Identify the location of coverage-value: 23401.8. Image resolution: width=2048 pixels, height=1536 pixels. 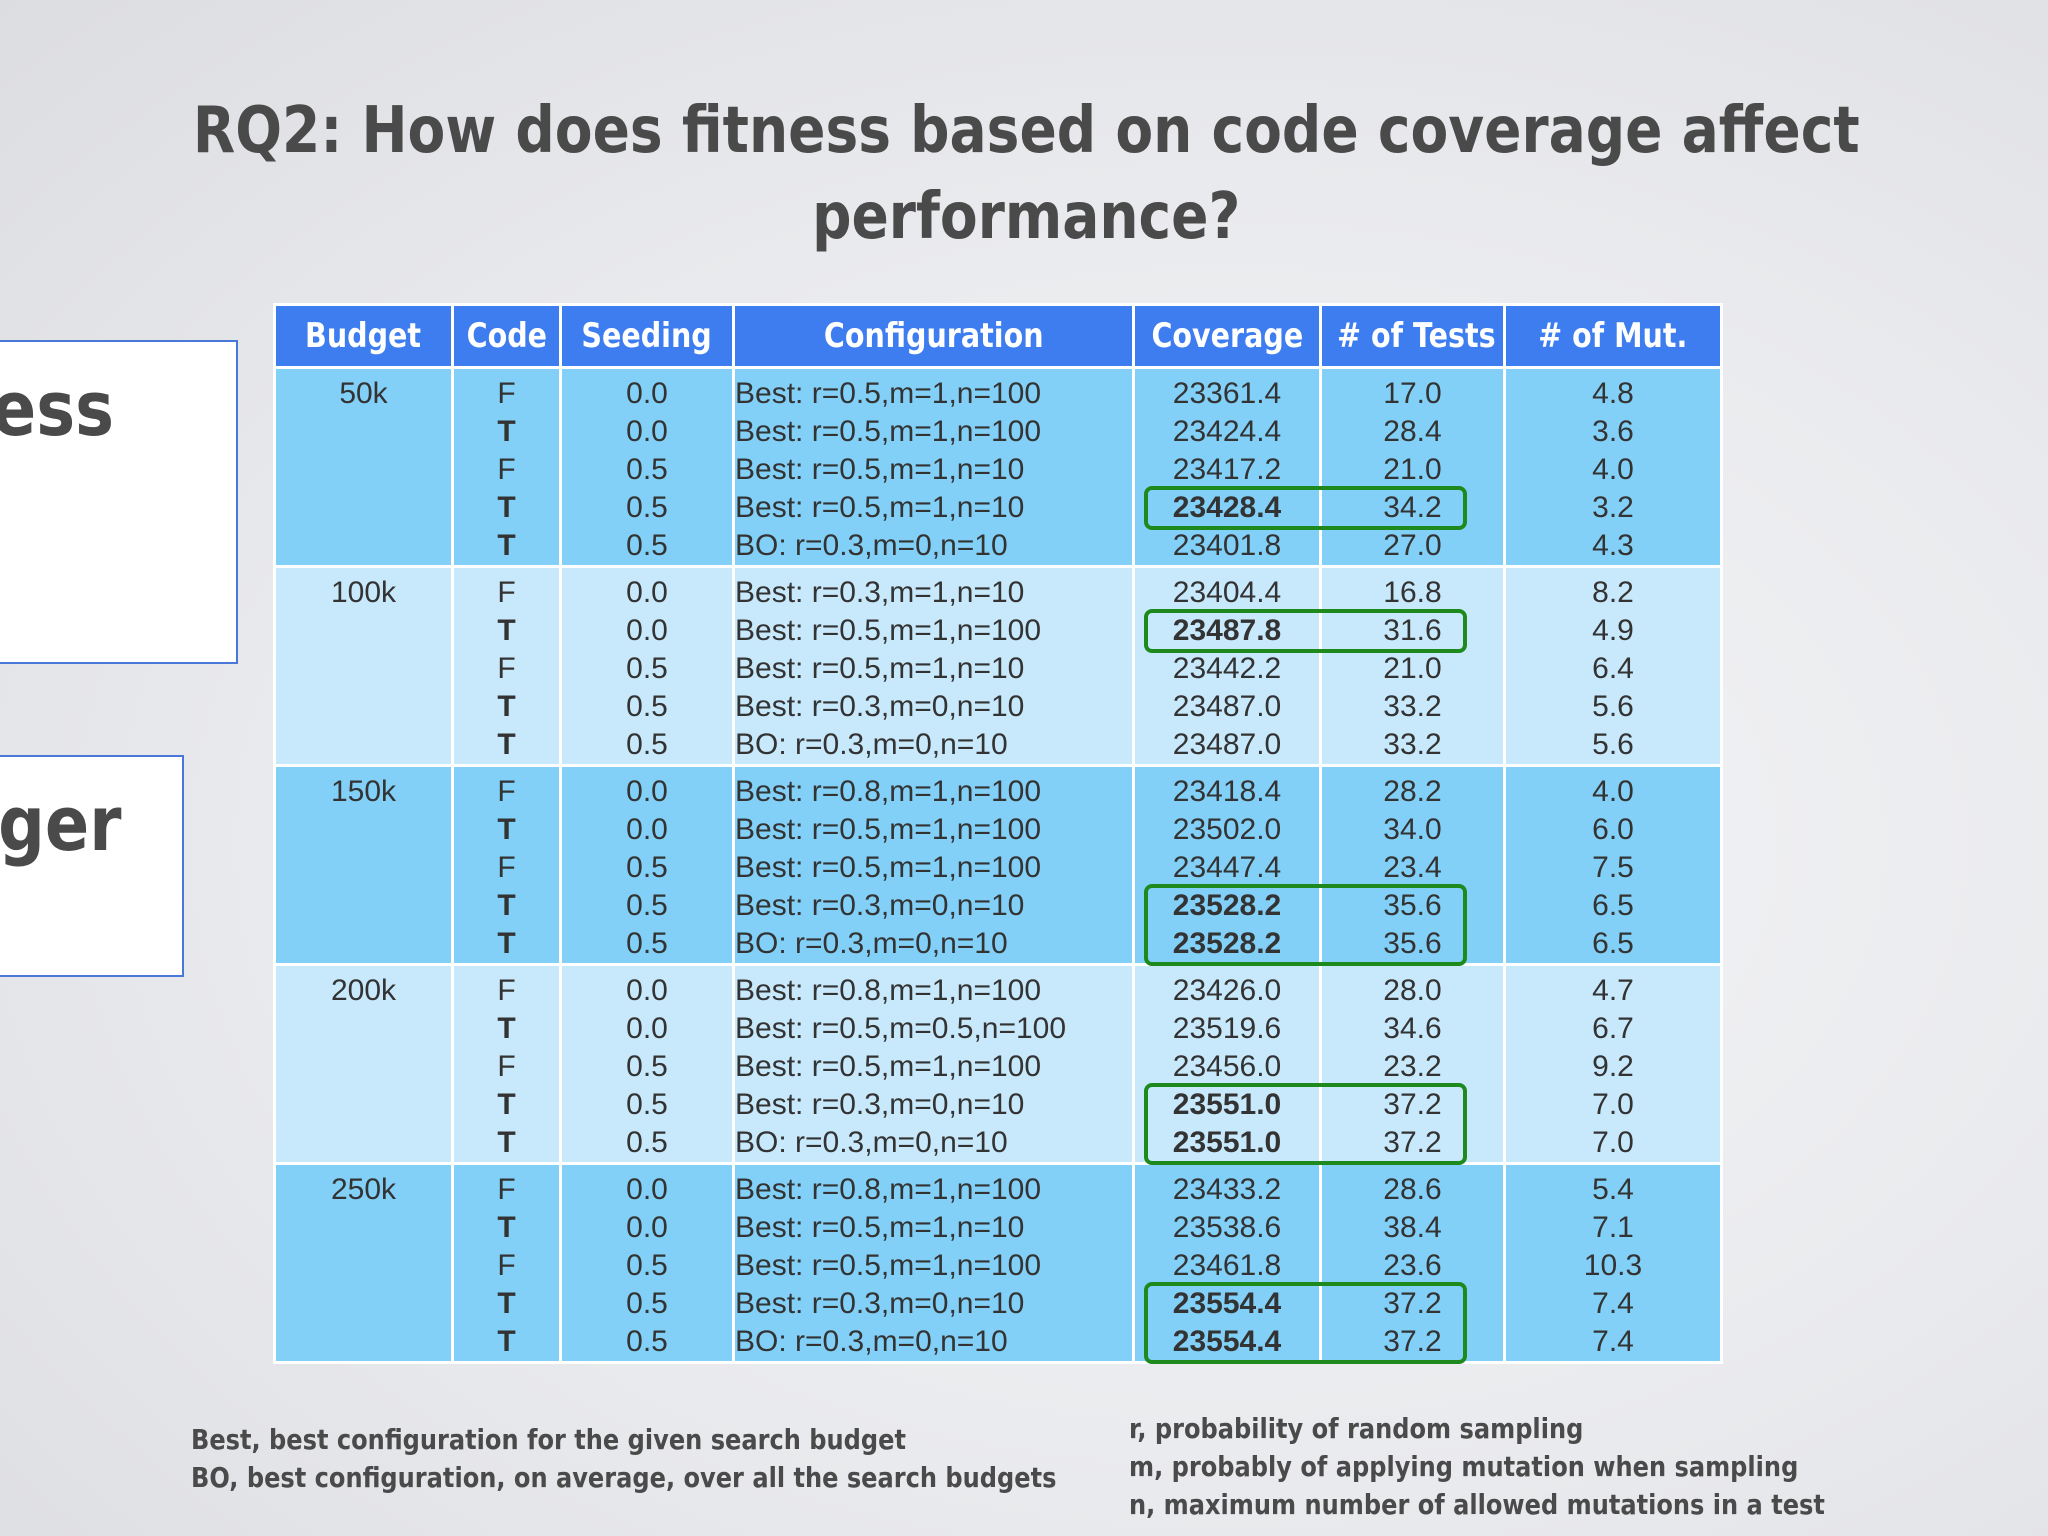
(1227, 545).